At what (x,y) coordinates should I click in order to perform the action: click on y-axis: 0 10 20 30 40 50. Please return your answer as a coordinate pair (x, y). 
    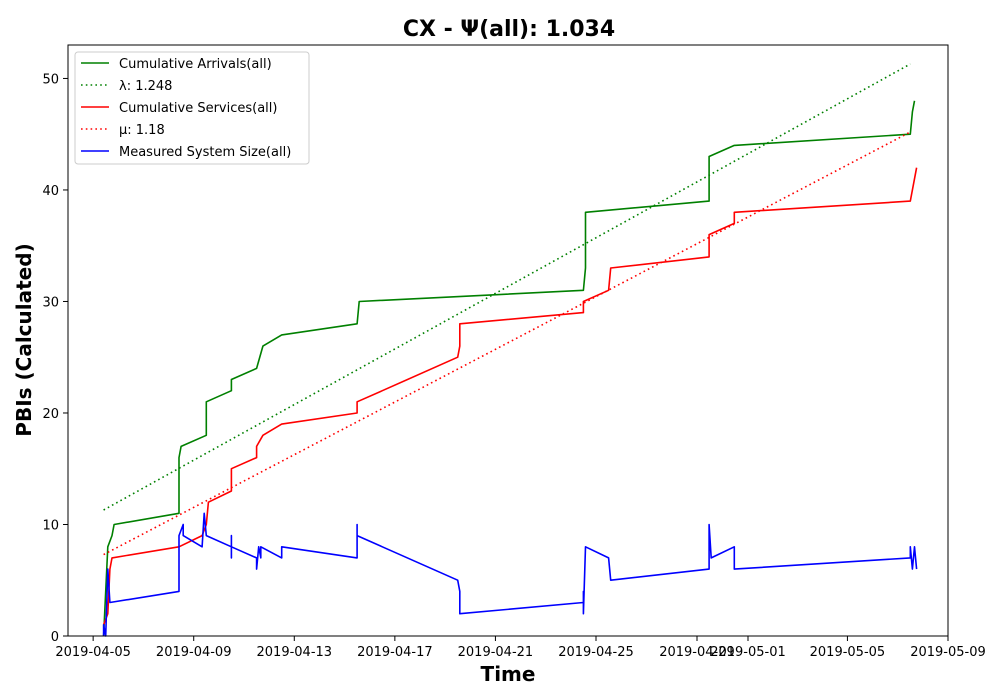
    Looking at the image, I should click on (55, 358).